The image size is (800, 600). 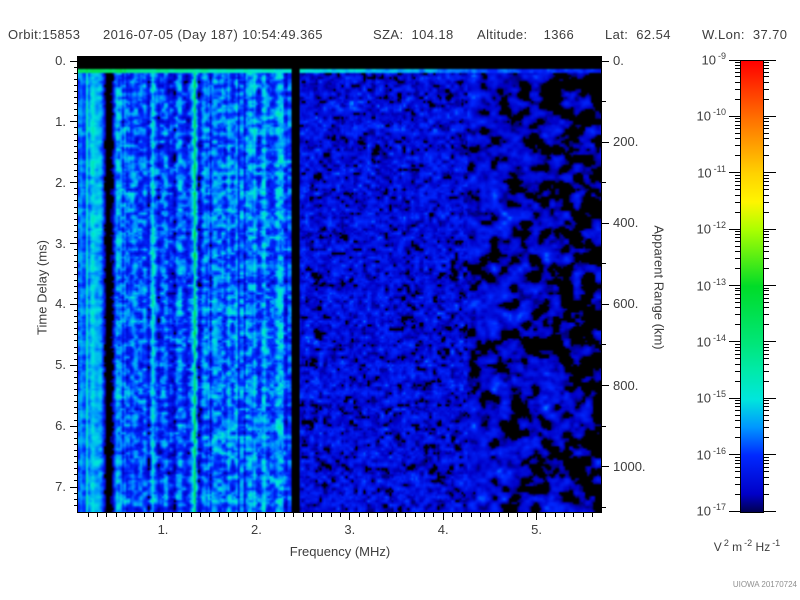 What do you see at coordinates (350, 529) in the screenshot?
I see `x-axis-tick-label: 3.` at bounding box center [350, 529].